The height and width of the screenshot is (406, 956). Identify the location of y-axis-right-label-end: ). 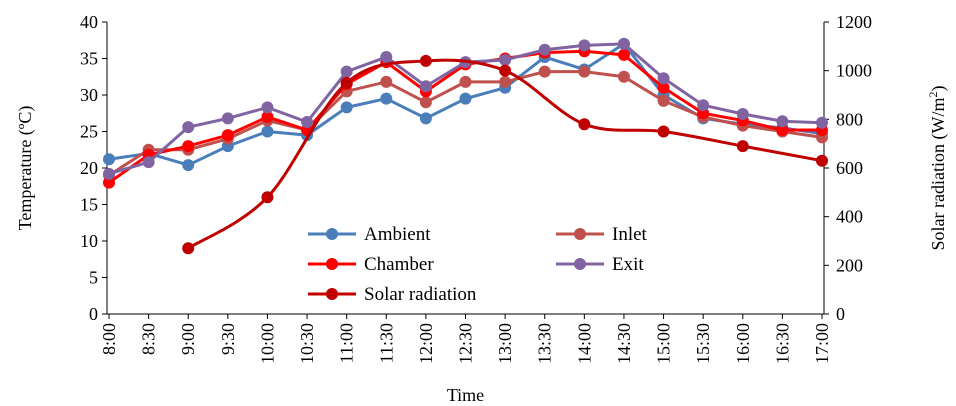
(938, 89).